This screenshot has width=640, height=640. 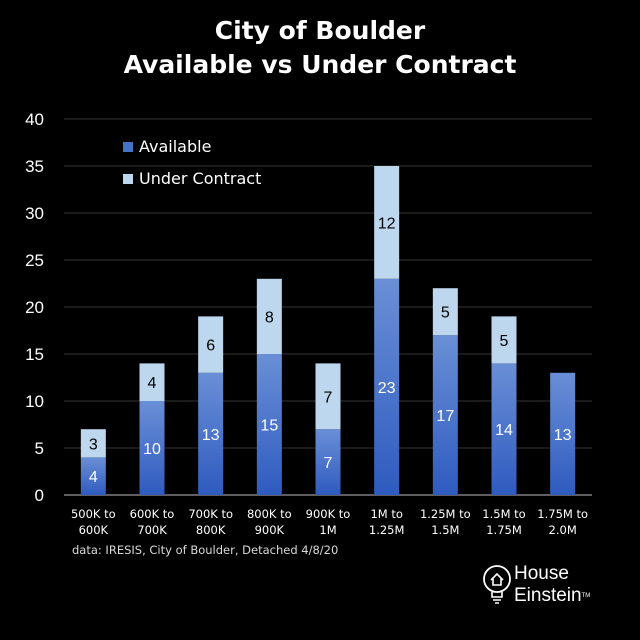 I want to click on x-tick-label: 1.75M to, so click(x=562, y=514).